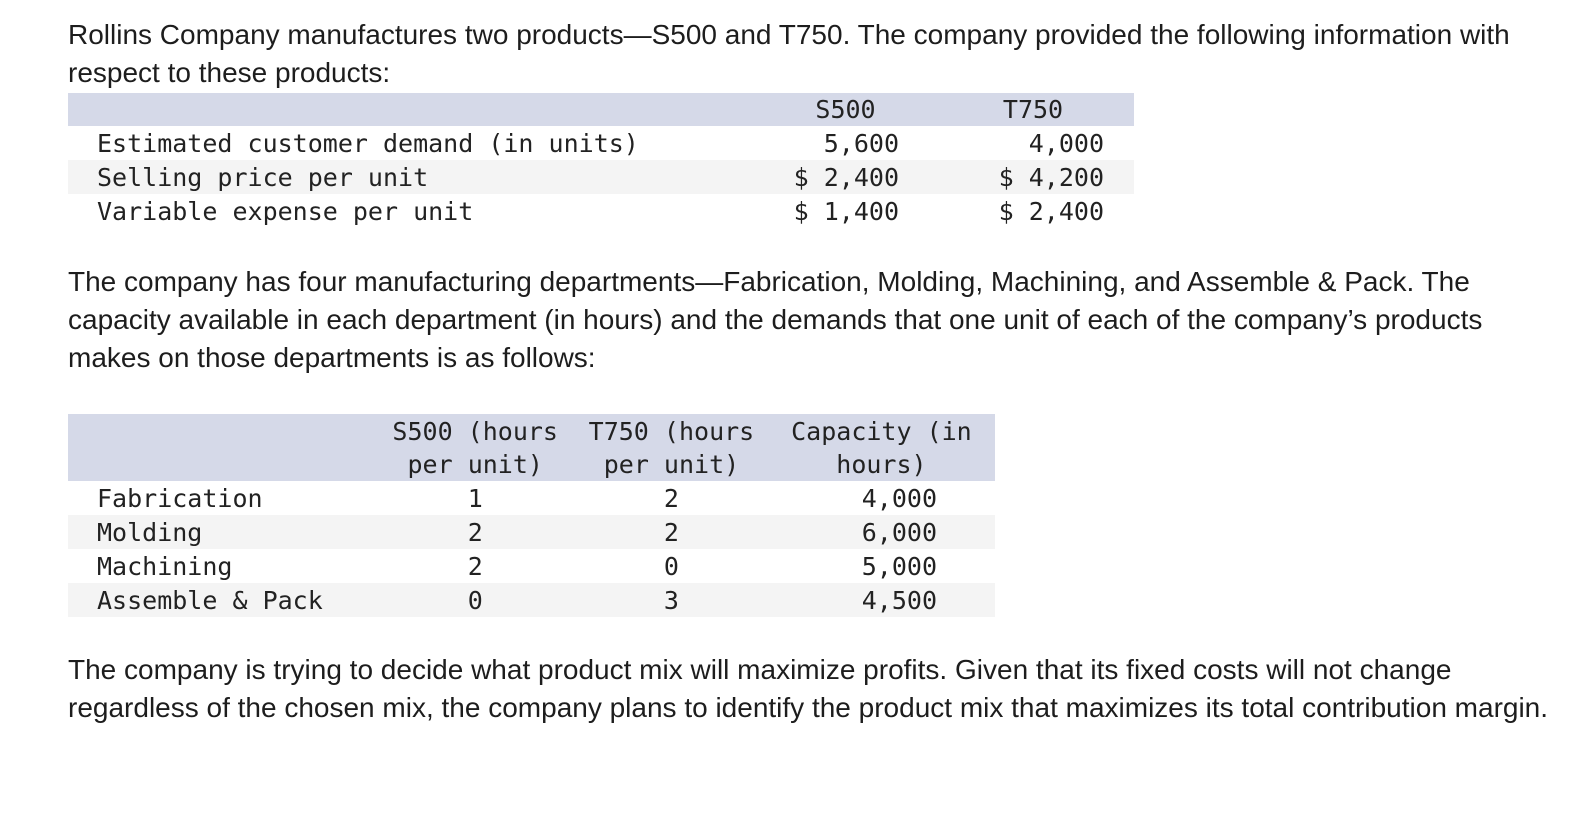 This screenshot has width=1589, height=813. Describe the element at coordinates (846, 177) in the screenshot. I see `s500-value: $ 2,400` at that location.